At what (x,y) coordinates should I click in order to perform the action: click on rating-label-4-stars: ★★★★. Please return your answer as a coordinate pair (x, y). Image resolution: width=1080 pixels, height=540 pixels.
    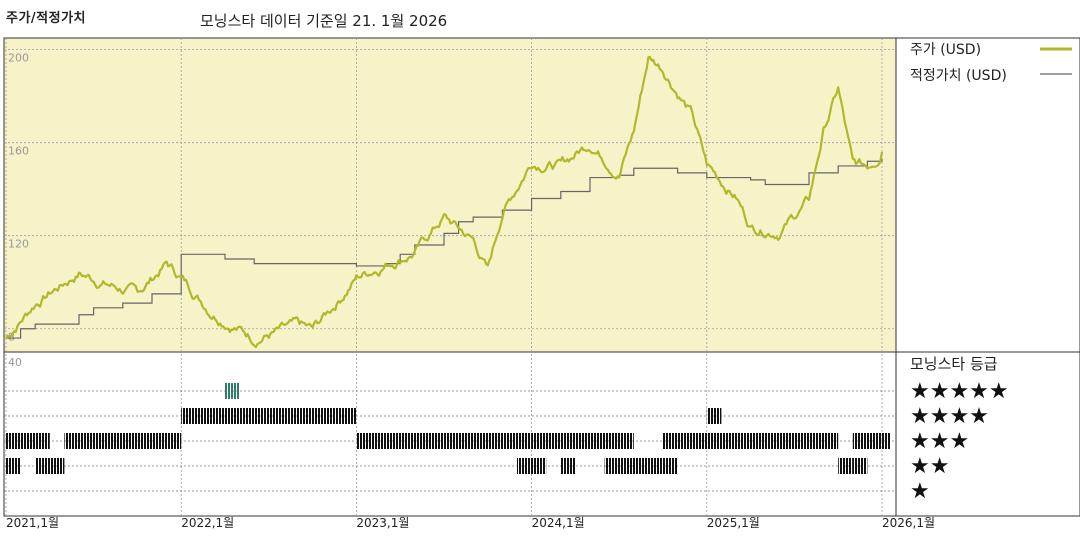
    Looking at the image, I should click on (949, 416).